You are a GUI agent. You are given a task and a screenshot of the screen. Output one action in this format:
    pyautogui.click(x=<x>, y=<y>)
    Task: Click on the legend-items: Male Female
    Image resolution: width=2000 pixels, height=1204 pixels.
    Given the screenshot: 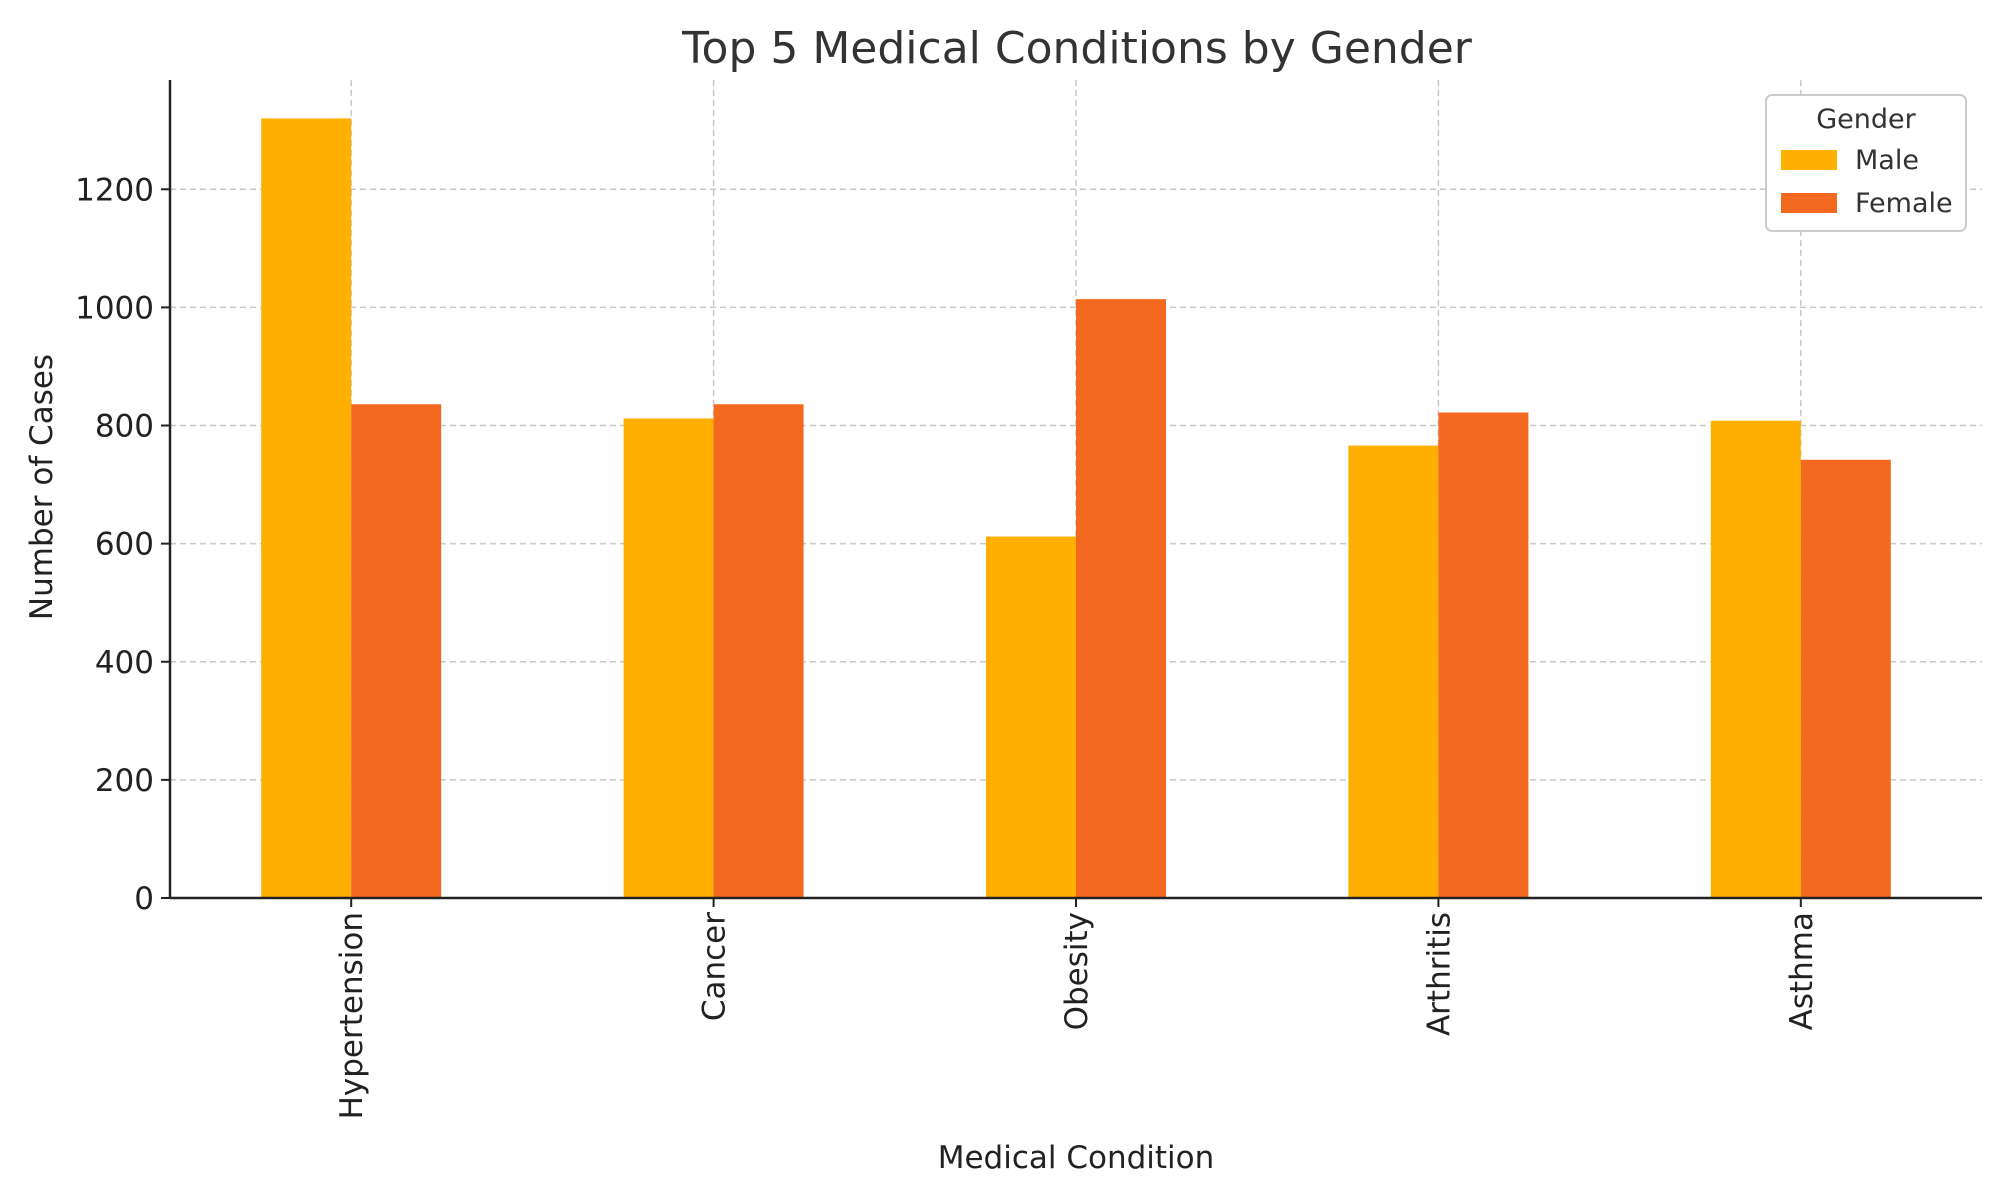 What is the action you would take?
    pyautogui.click(x=1867, y=182)
    